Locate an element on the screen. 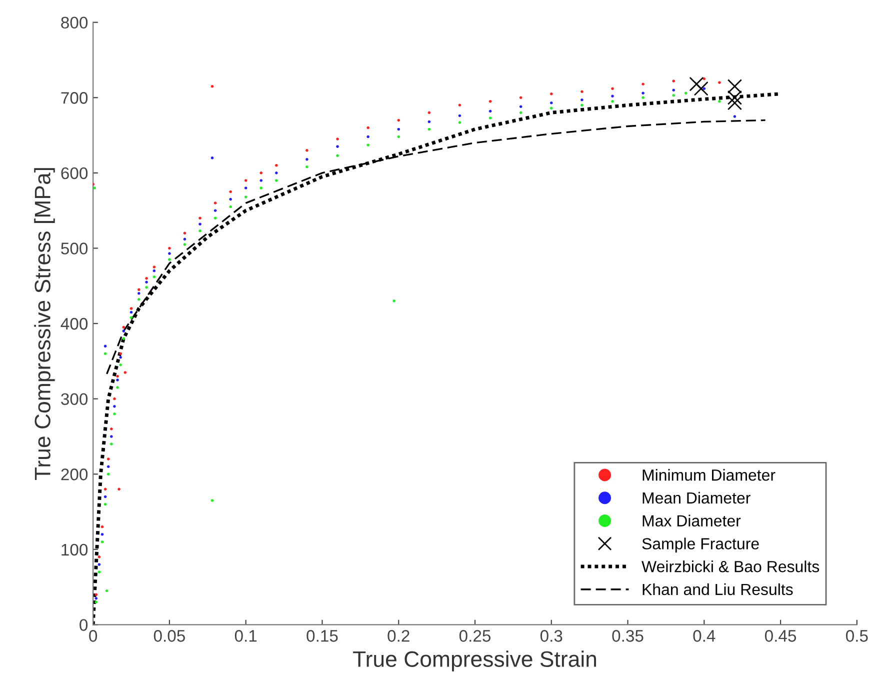  x-tick-label: 0 is located at coordinates (93, 636).